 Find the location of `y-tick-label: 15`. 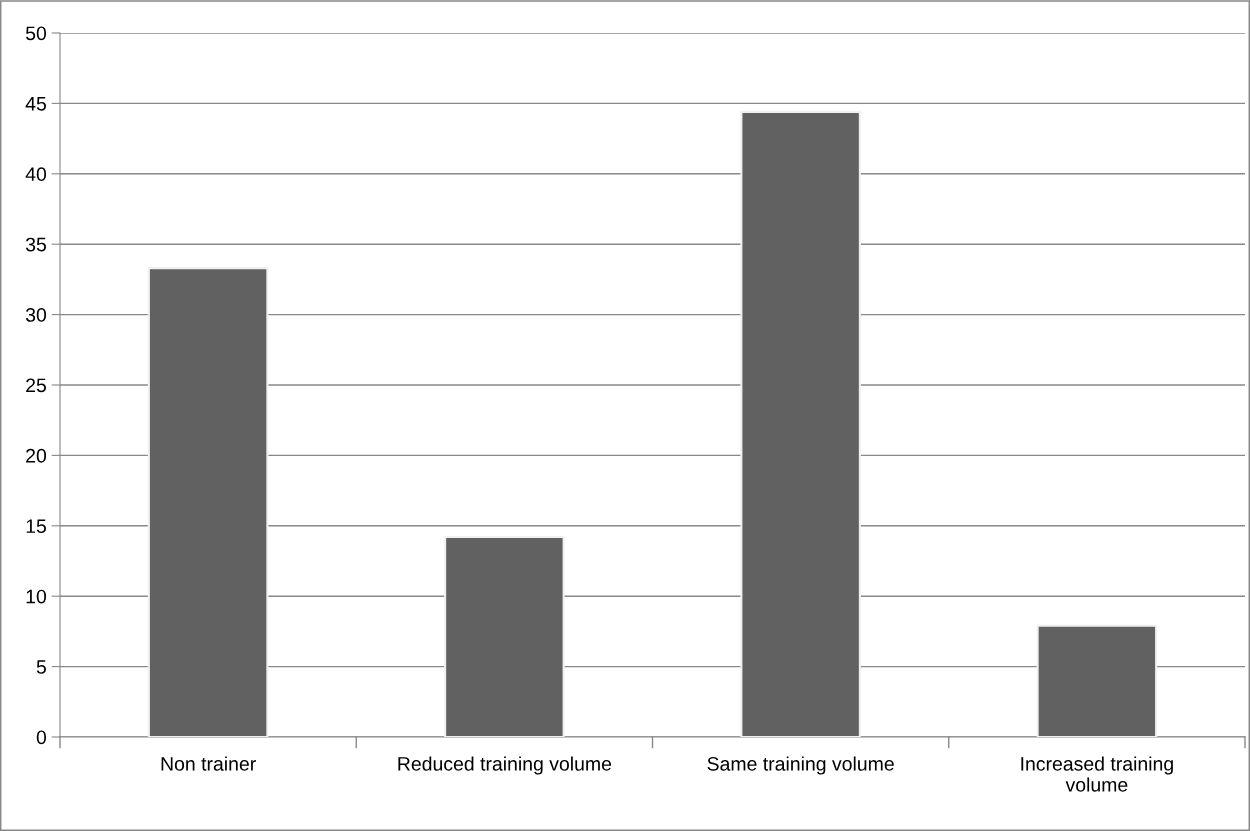

y-tick-label: 15 is located at coordinates (36, 526).